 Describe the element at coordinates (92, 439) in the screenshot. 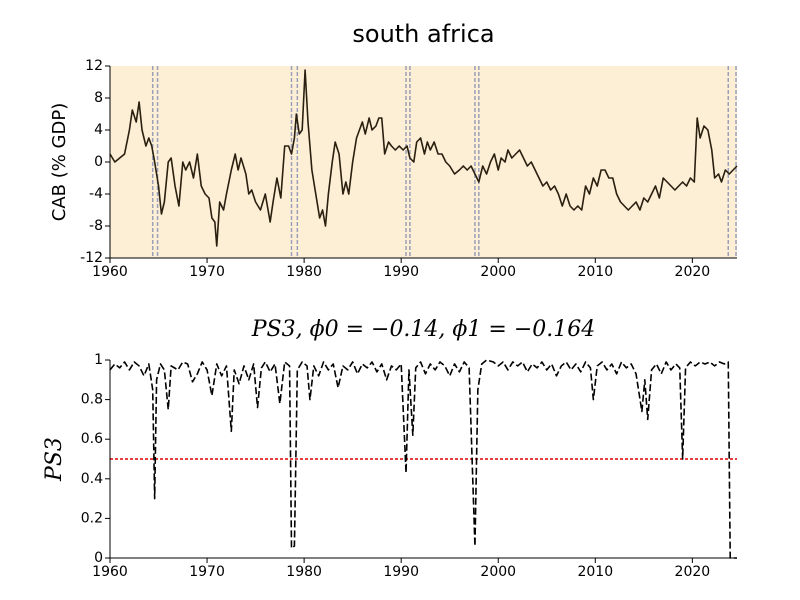

I see `y-tick-label: 0.6` at that location.